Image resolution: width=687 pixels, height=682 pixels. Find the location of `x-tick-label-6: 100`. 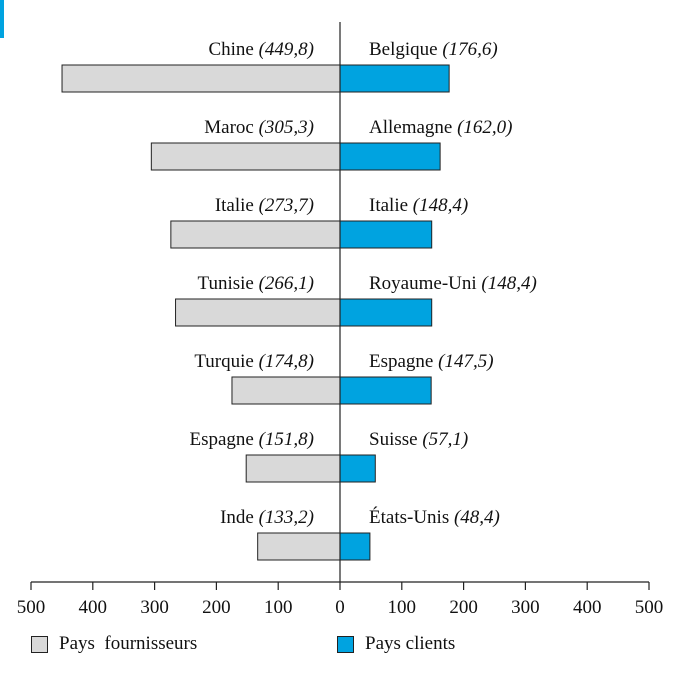

x-tick-label-6: 100 is located at coordinates (402, 607).